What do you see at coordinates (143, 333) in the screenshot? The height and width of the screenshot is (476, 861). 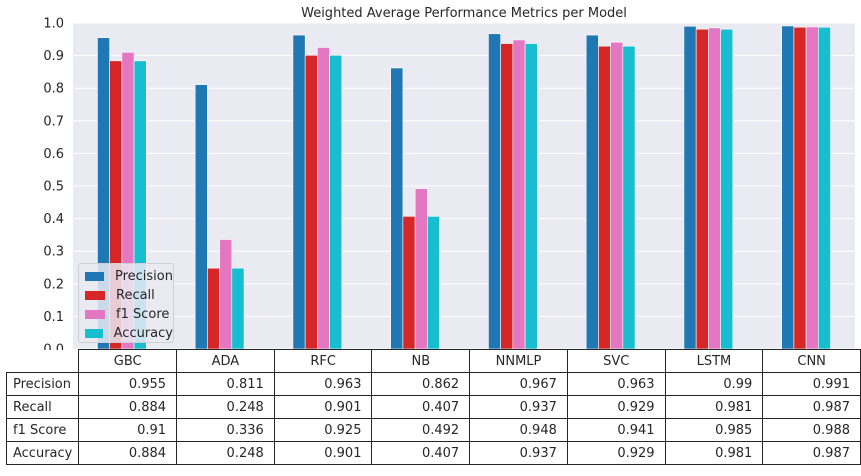 I see `legend-label: Accuracy` at bounding box center [143, 333].